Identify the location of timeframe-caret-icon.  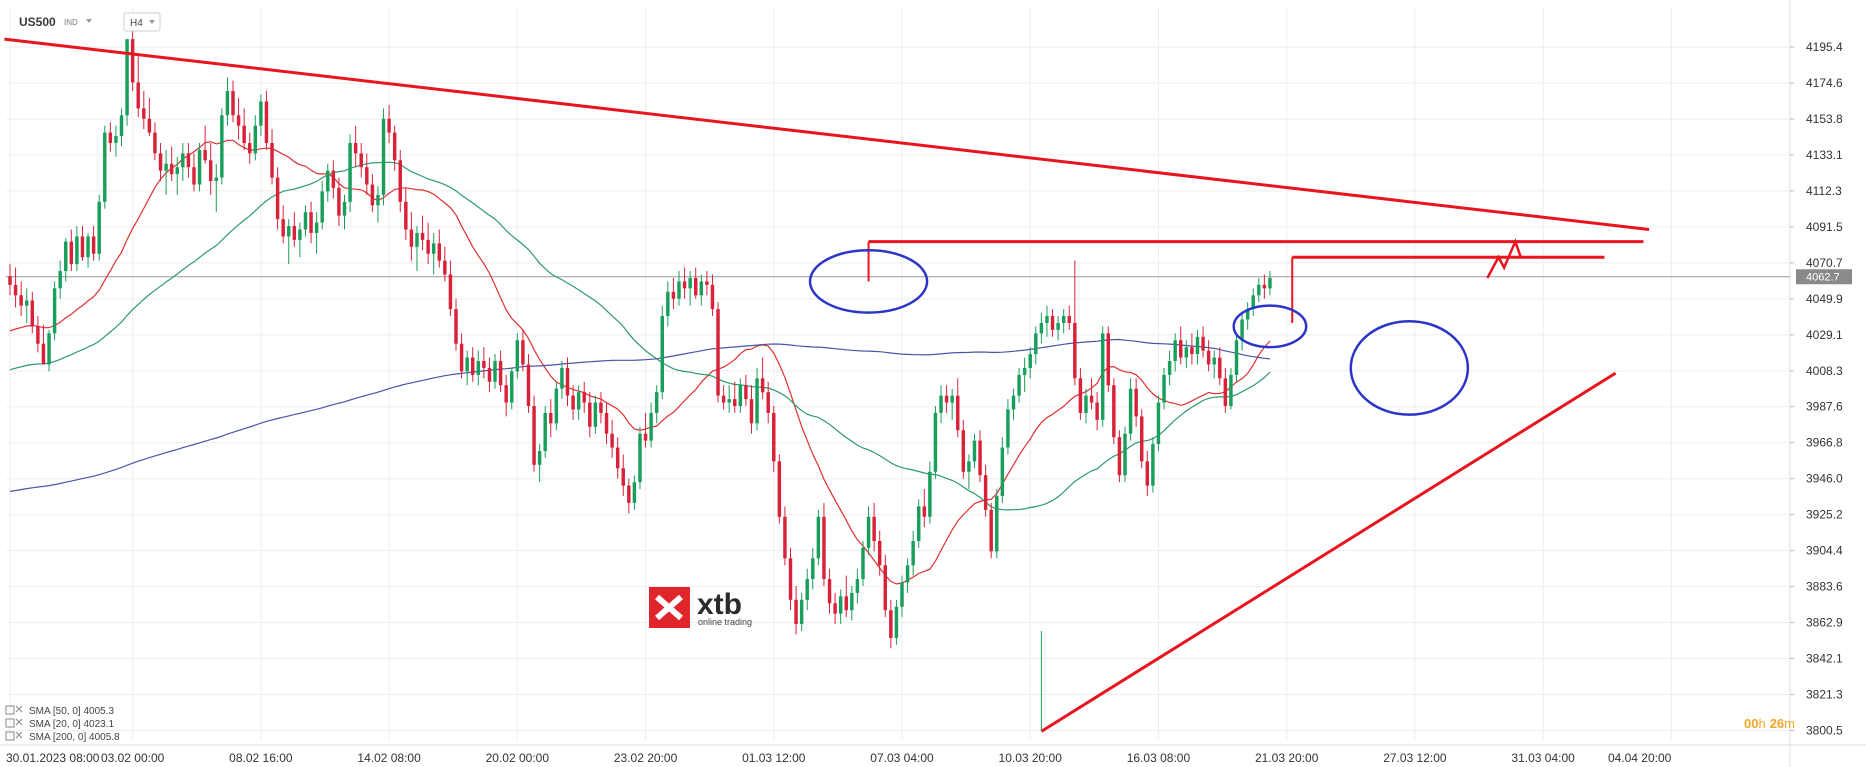
(152, 22).